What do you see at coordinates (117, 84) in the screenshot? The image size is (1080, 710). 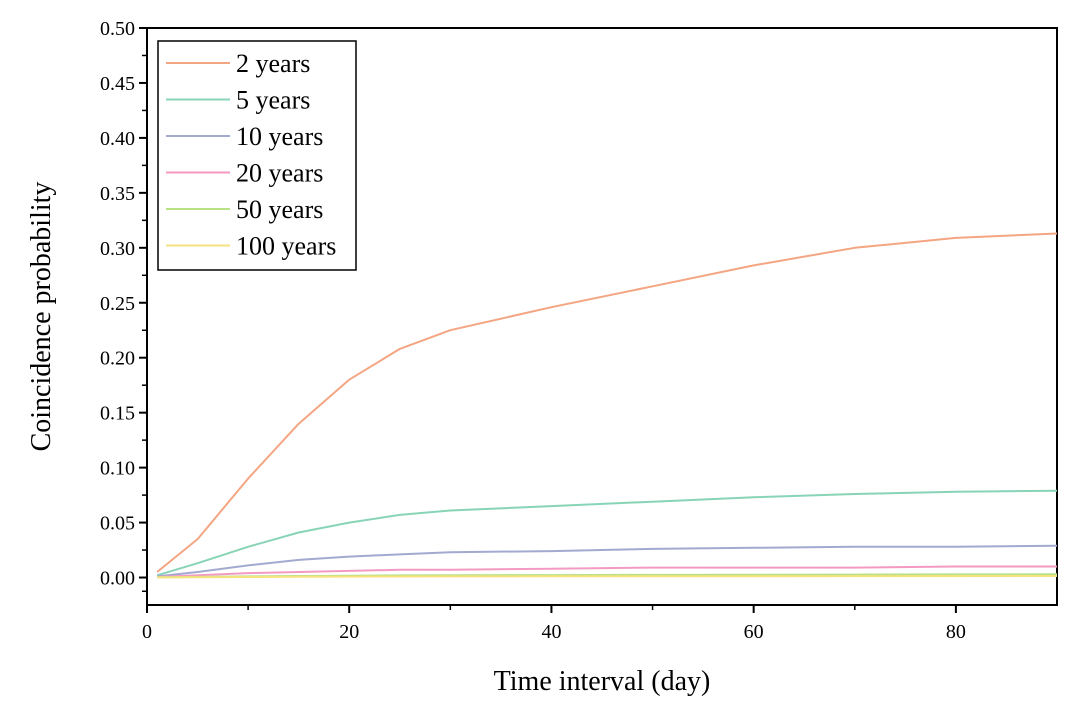 I see `y-tick-label: 0.45` at bounding box center [117, 84].